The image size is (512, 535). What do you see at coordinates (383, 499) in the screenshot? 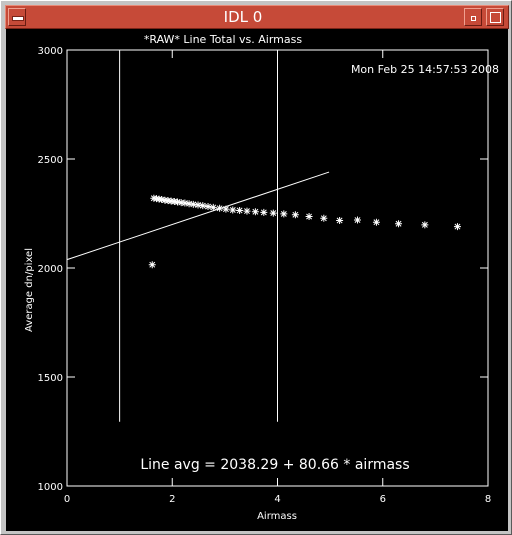
I see `x-tick-label: 6` at bounding box center [383, 499].